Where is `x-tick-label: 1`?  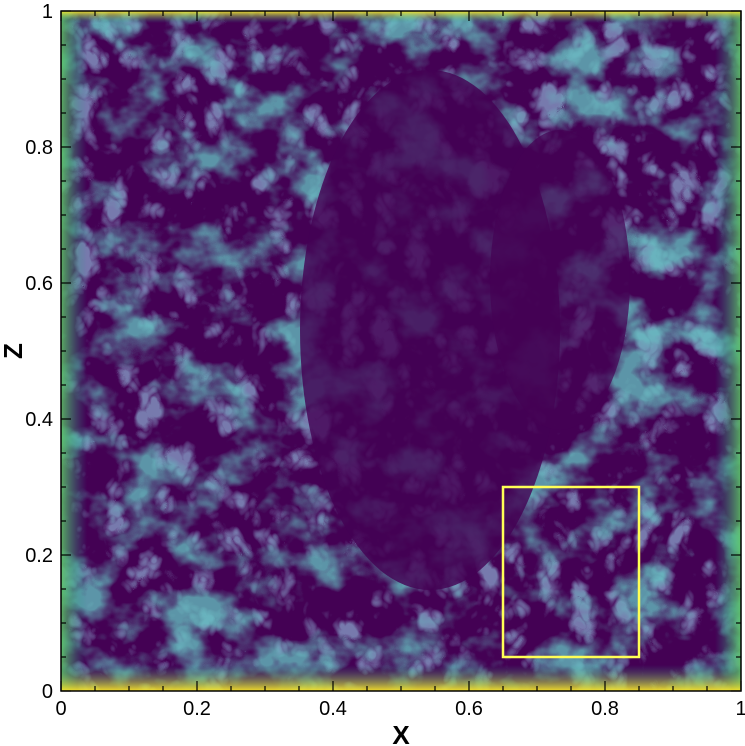
x-tick-label: 1 is located at coordinates (740, 709).